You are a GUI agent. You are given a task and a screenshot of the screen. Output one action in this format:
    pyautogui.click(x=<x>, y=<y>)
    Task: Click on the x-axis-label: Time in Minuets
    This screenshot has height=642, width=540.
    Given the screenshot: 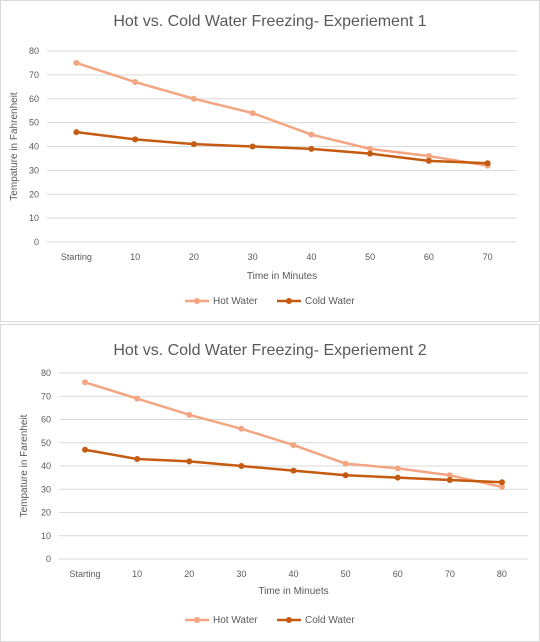 What is the action you would take?
    pyautogui.click(x=293, y=591)
    